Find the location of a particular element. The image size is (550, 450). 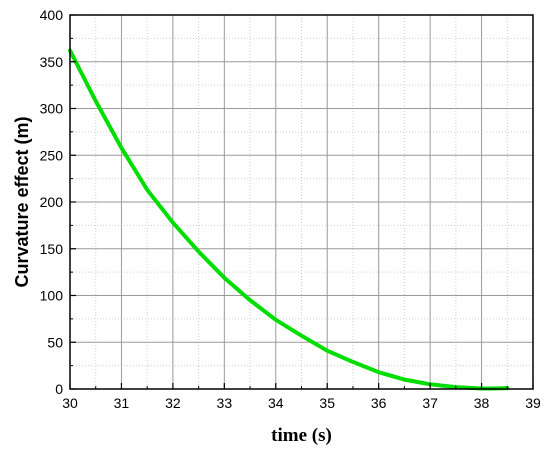

x-tick-label: 33 is located at coordinates (225, 403).